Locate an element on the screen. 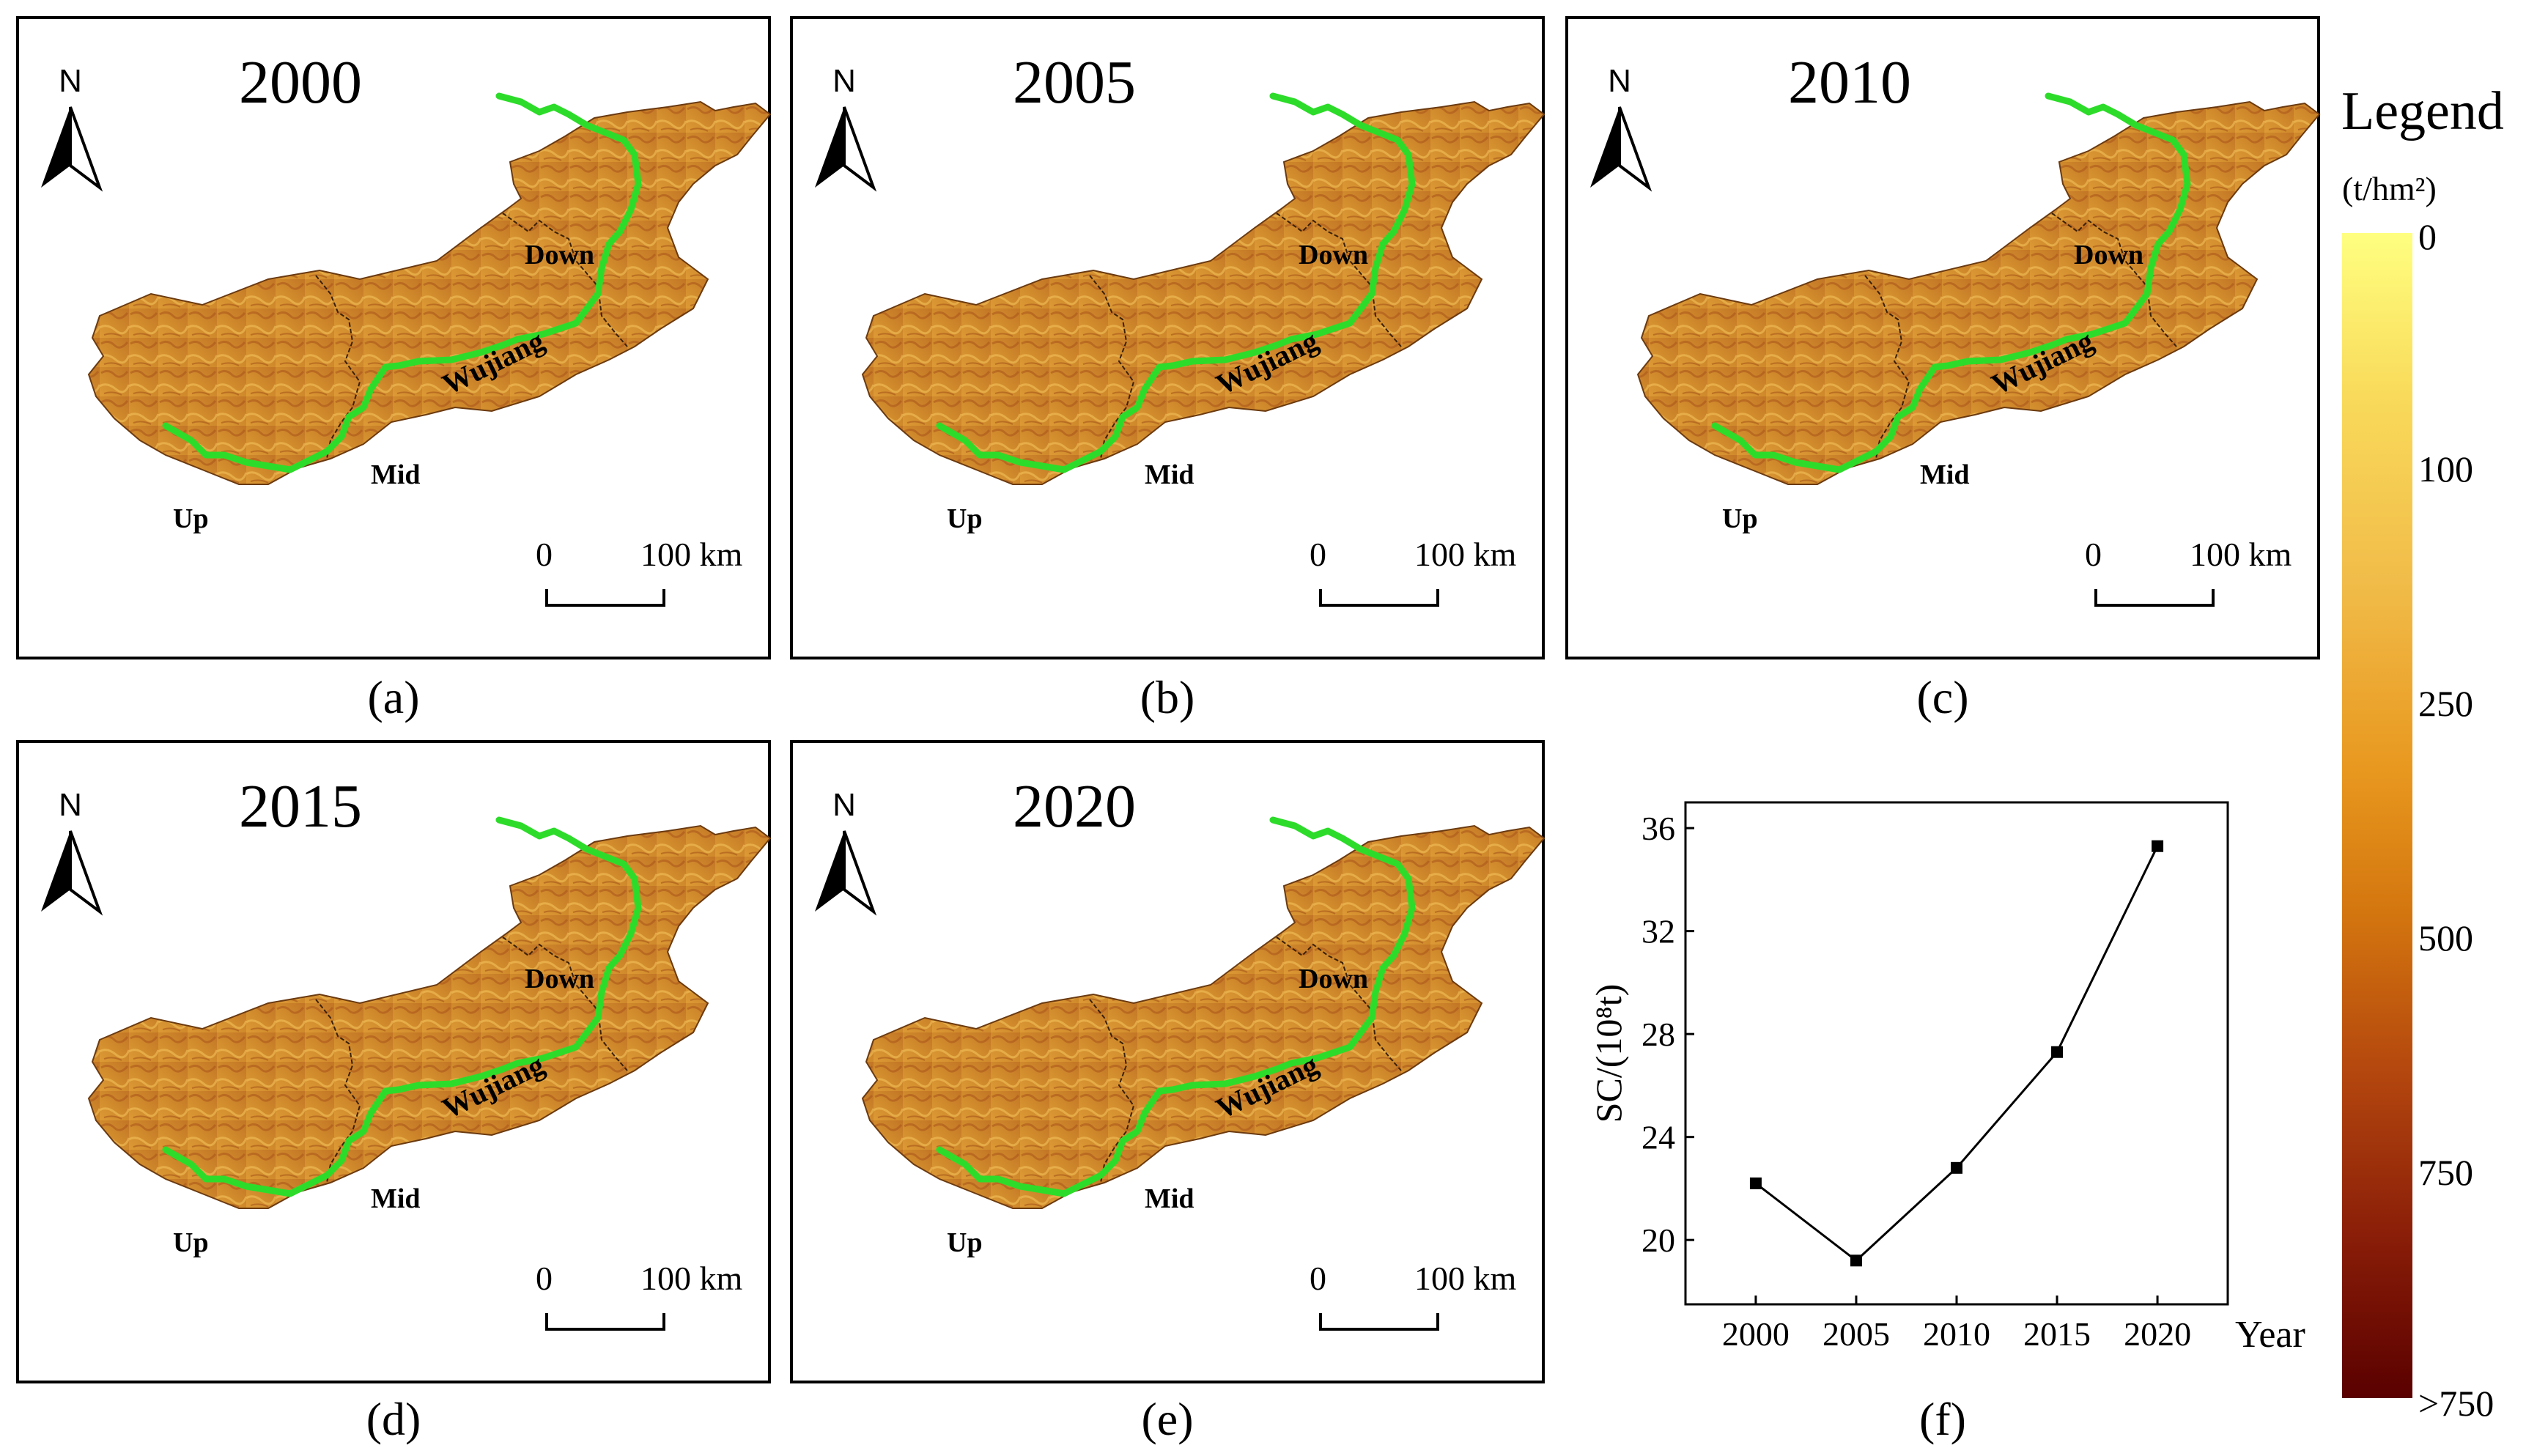 The width and height of the screenshot is (2537, 1456). x-tick-label: 2015 is located at coordinates (2057, 1334).